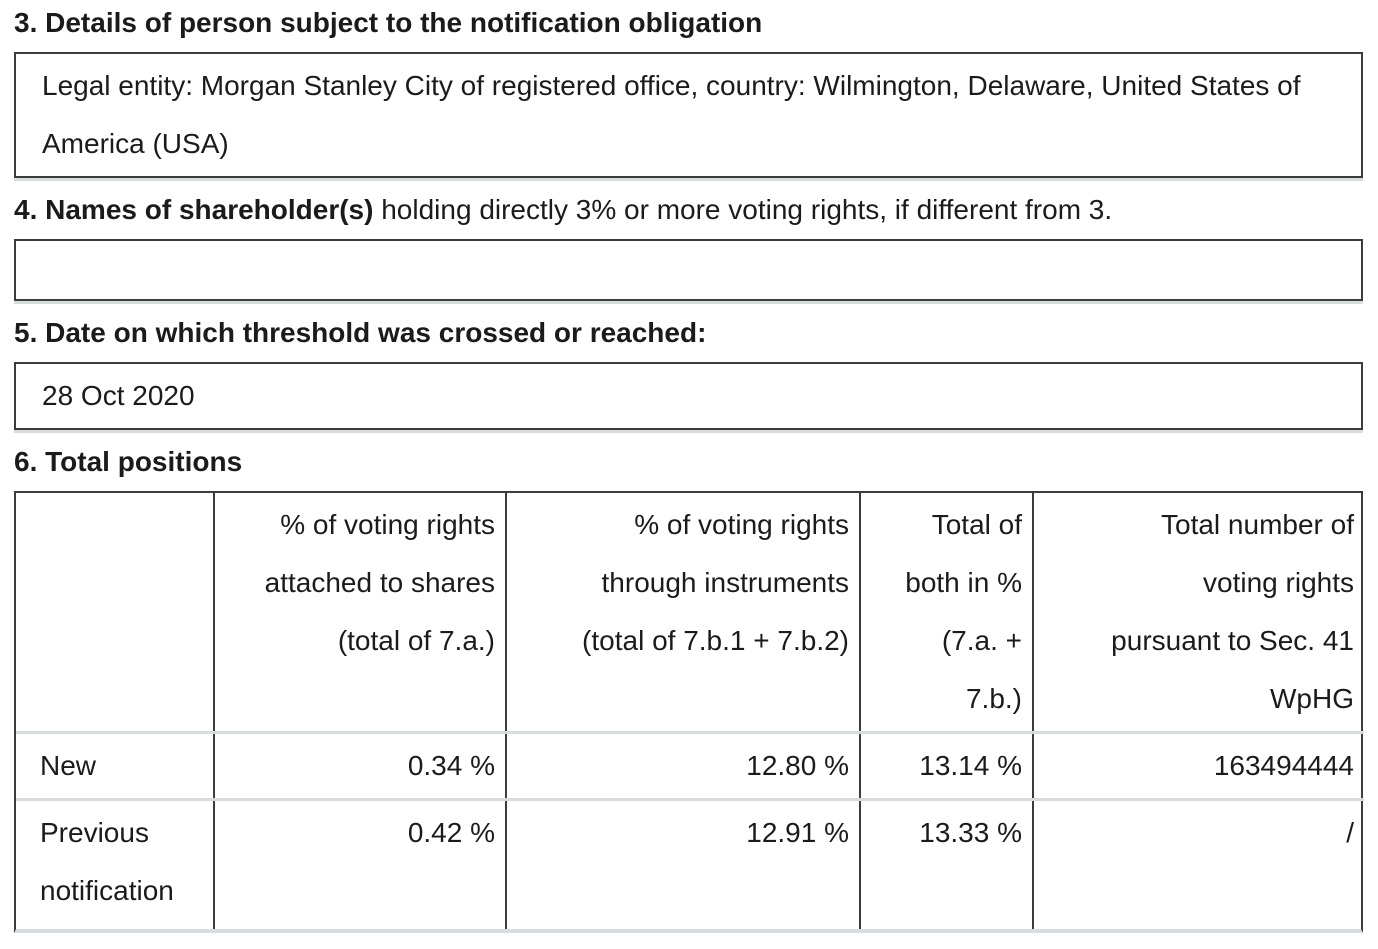 Image resolution: width=1378 pixels, height=949 pixels. Describe the element at coordinates (682, 863) in the screenshot. I see `row-previous-pct-instruments: 12.91 %` at that location.